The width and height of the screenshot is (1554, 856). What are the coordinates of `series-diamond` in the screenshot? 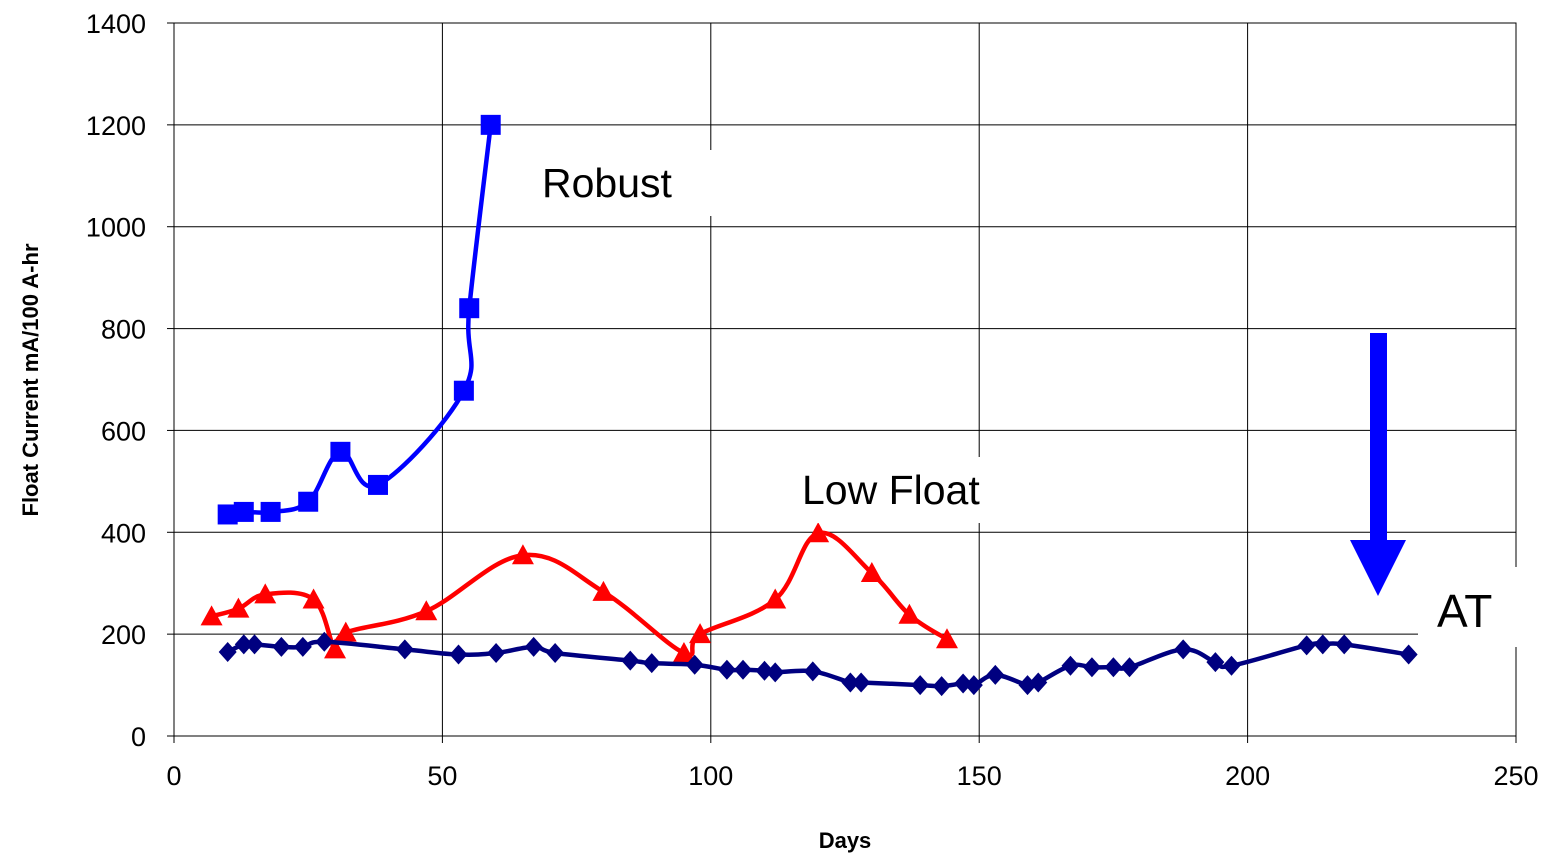 It's located at (818, 664).